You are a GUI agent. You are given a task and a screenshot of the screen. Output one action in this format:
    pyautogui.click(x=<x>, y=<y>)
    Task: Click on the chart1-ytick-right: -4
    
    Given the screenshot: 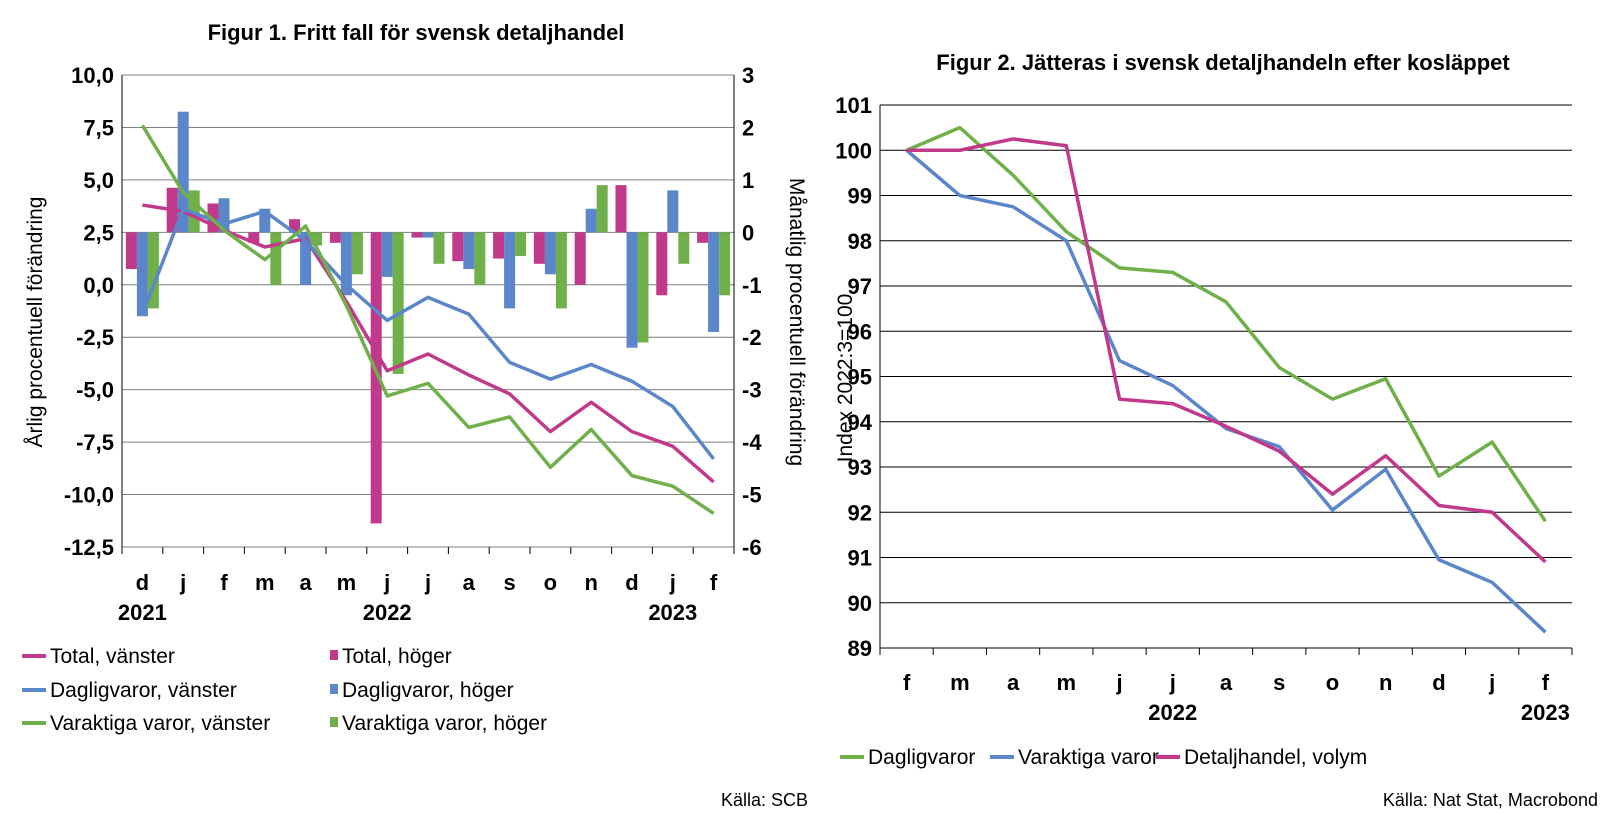 What is the action you would take?
    pyautogui.click(x=752, y=442)
    